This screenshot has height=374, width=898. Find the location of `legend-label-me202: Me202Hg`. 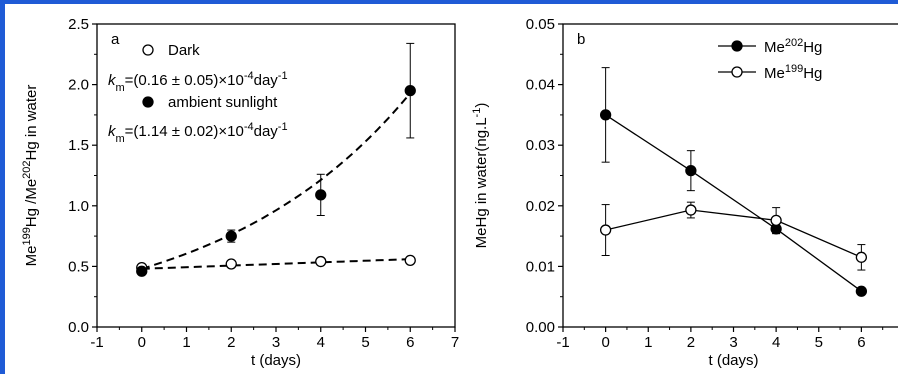

legend-label-me202: Me202Hg is located at coordinates (793, 46).